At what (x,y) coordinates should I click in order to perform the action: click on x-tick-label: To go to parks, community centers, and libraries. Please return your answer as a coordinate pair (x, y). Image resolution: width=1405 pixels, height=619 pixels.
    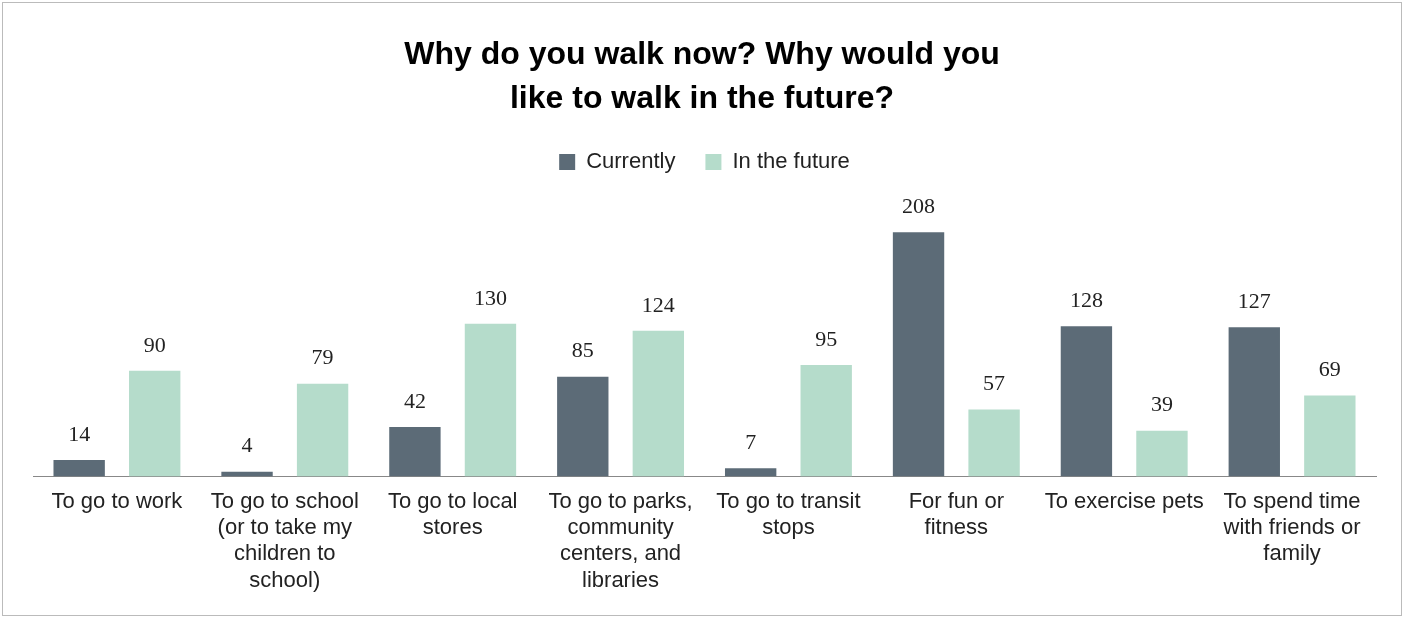
    Looking at the image, I should click on (620, 539).